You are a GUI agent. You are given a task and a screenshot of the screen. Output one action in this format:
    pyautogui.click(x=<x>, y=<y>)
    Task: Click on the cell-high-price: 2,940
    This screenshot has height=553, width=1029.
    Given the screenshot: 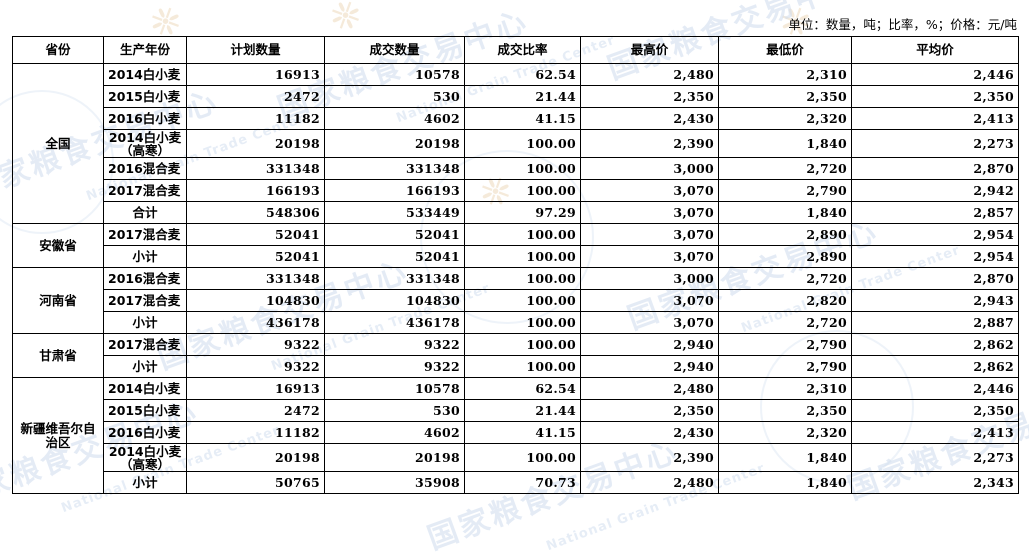 What is the action you would take?
    pyautogui.click(x=649, y=344)
    